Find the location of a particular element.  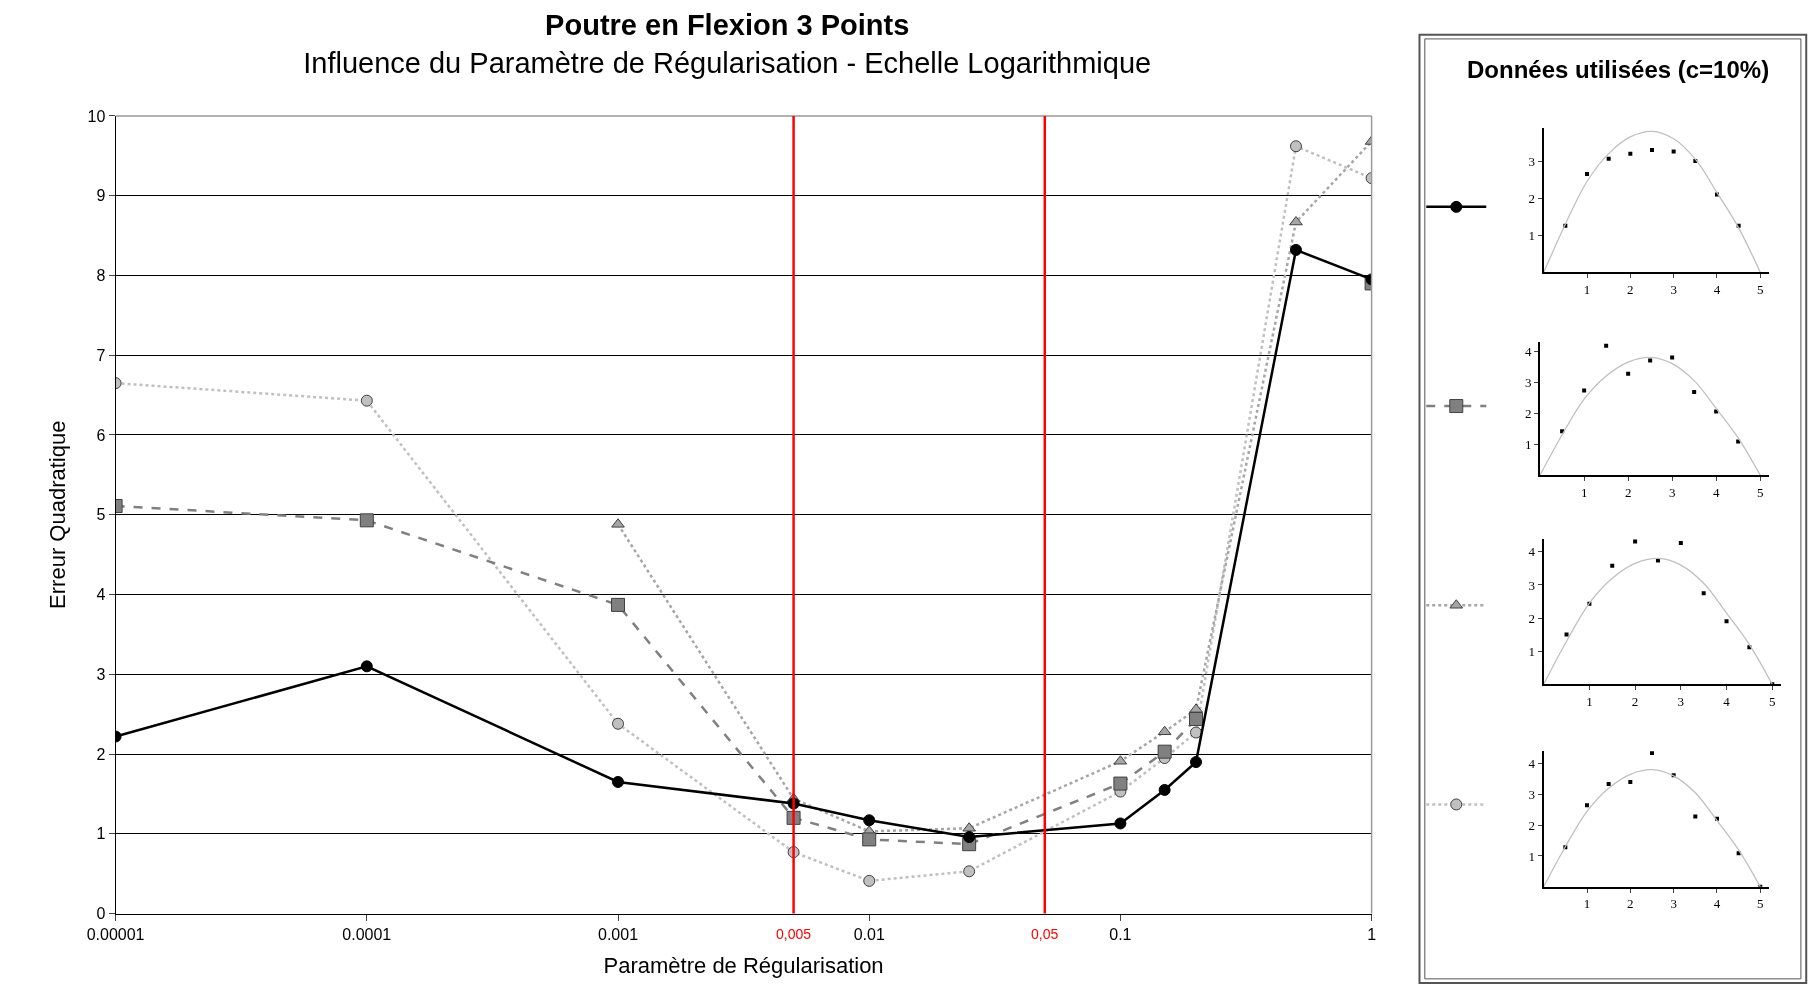

ref-line-label: 0,005 is located at coordinates (794, 934).